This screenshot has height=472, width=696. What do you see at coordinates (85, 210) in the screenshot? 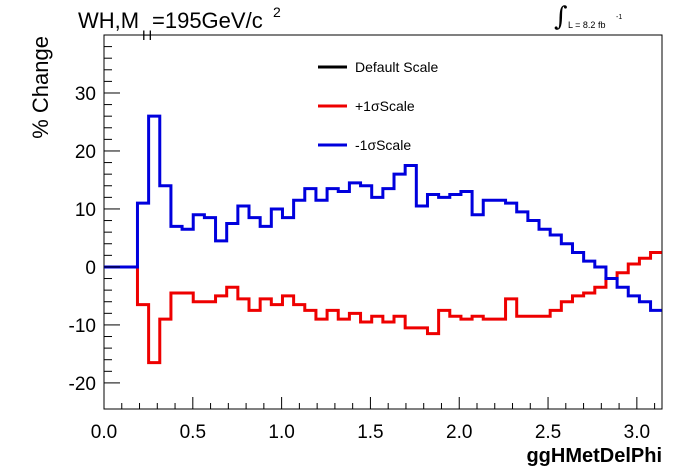
I see `y-tick-label: 10` at bounding box center [85, 210].